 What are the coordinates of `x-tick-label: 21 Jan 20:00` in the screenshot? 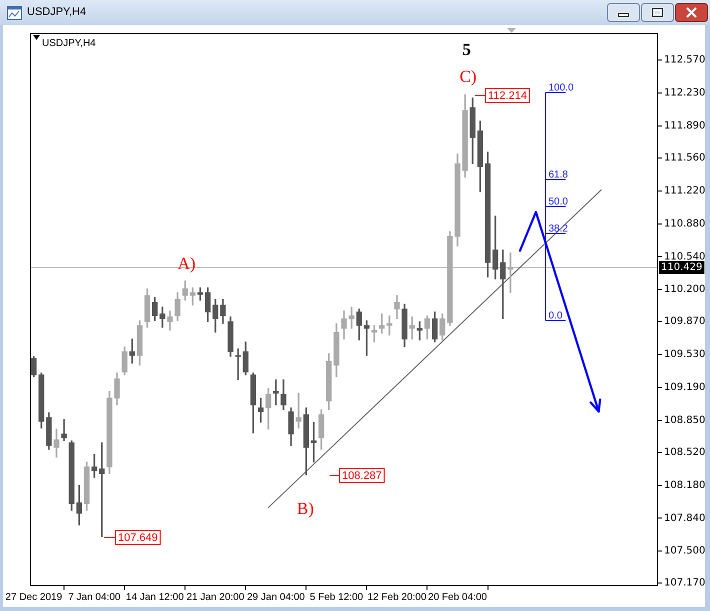 It's located at (215, 597).